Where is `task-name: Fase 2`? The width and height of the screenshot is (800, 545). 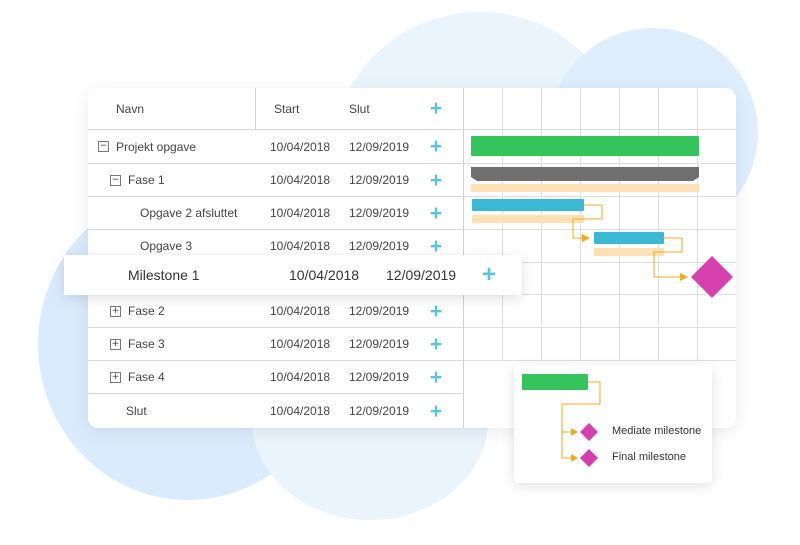 task-name: Fase 2 is located at coordinates (146, 311).